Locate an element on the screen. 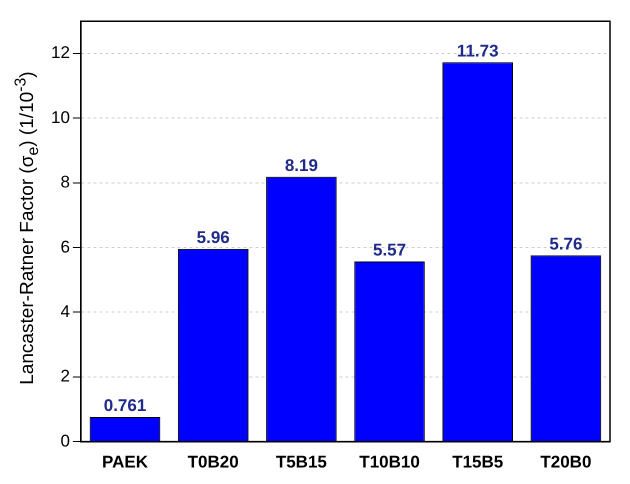 This screenshot has height=484, width=630. y-tick-label: 4 is located at coordinates (65, 311).